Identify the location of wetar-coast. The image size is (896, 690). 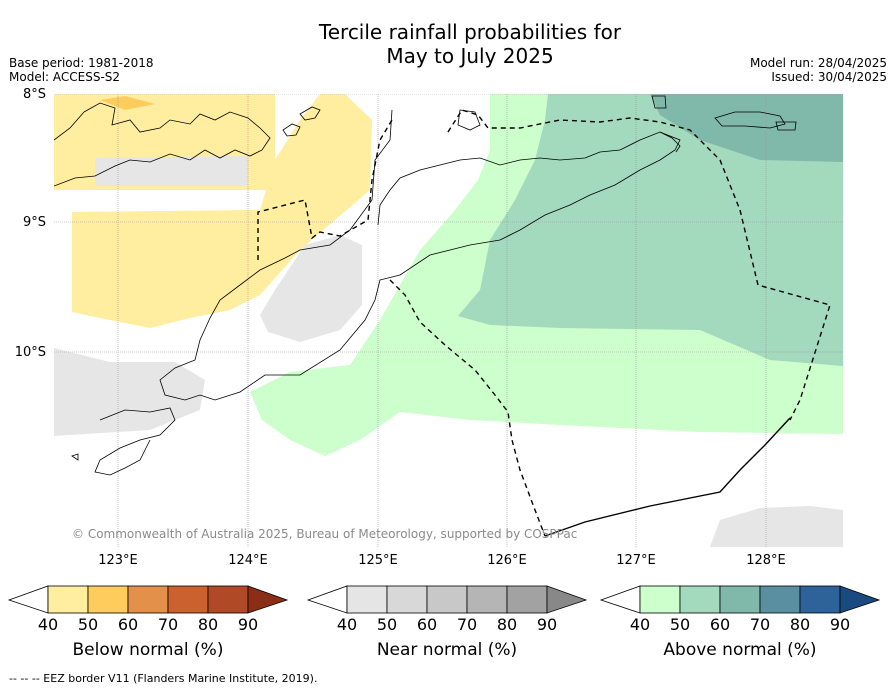
(750, 120).